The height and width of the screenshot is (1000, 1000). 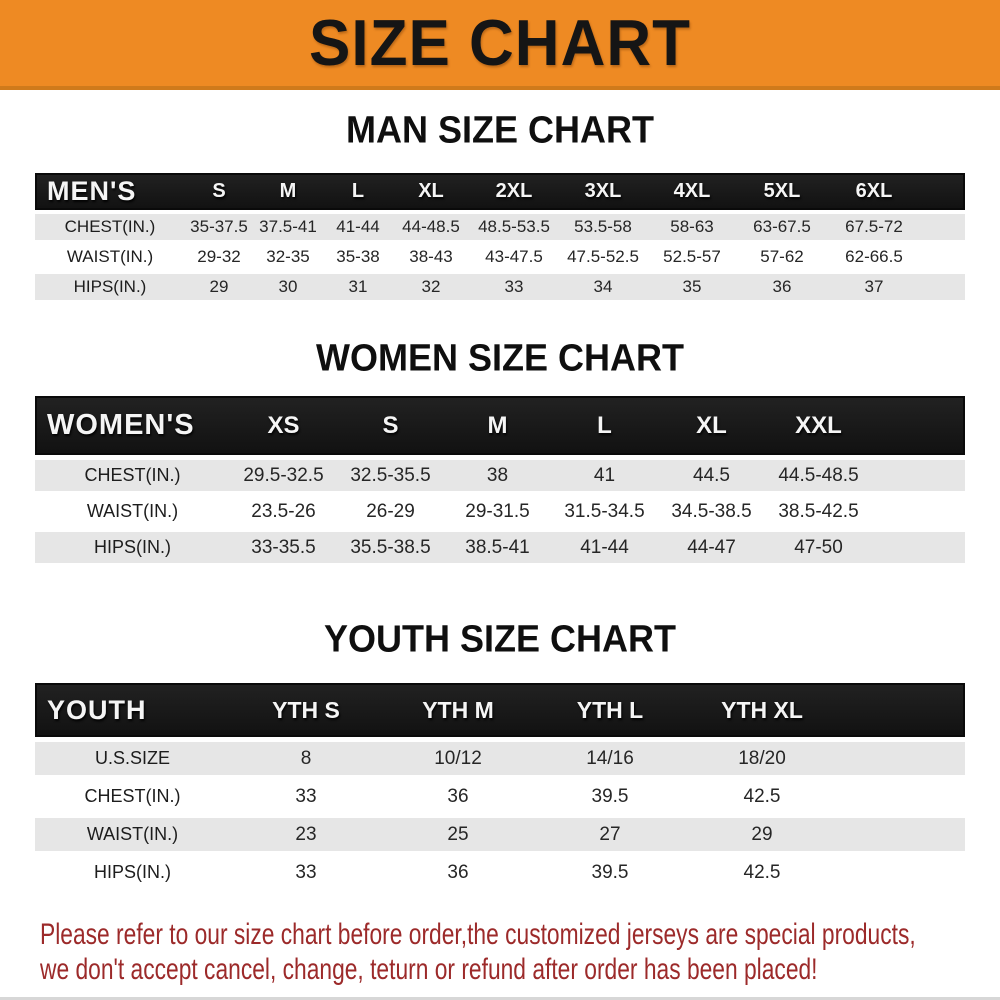 I want to click on value-cell: 29.5-32.5, so click(x=283, y=475).